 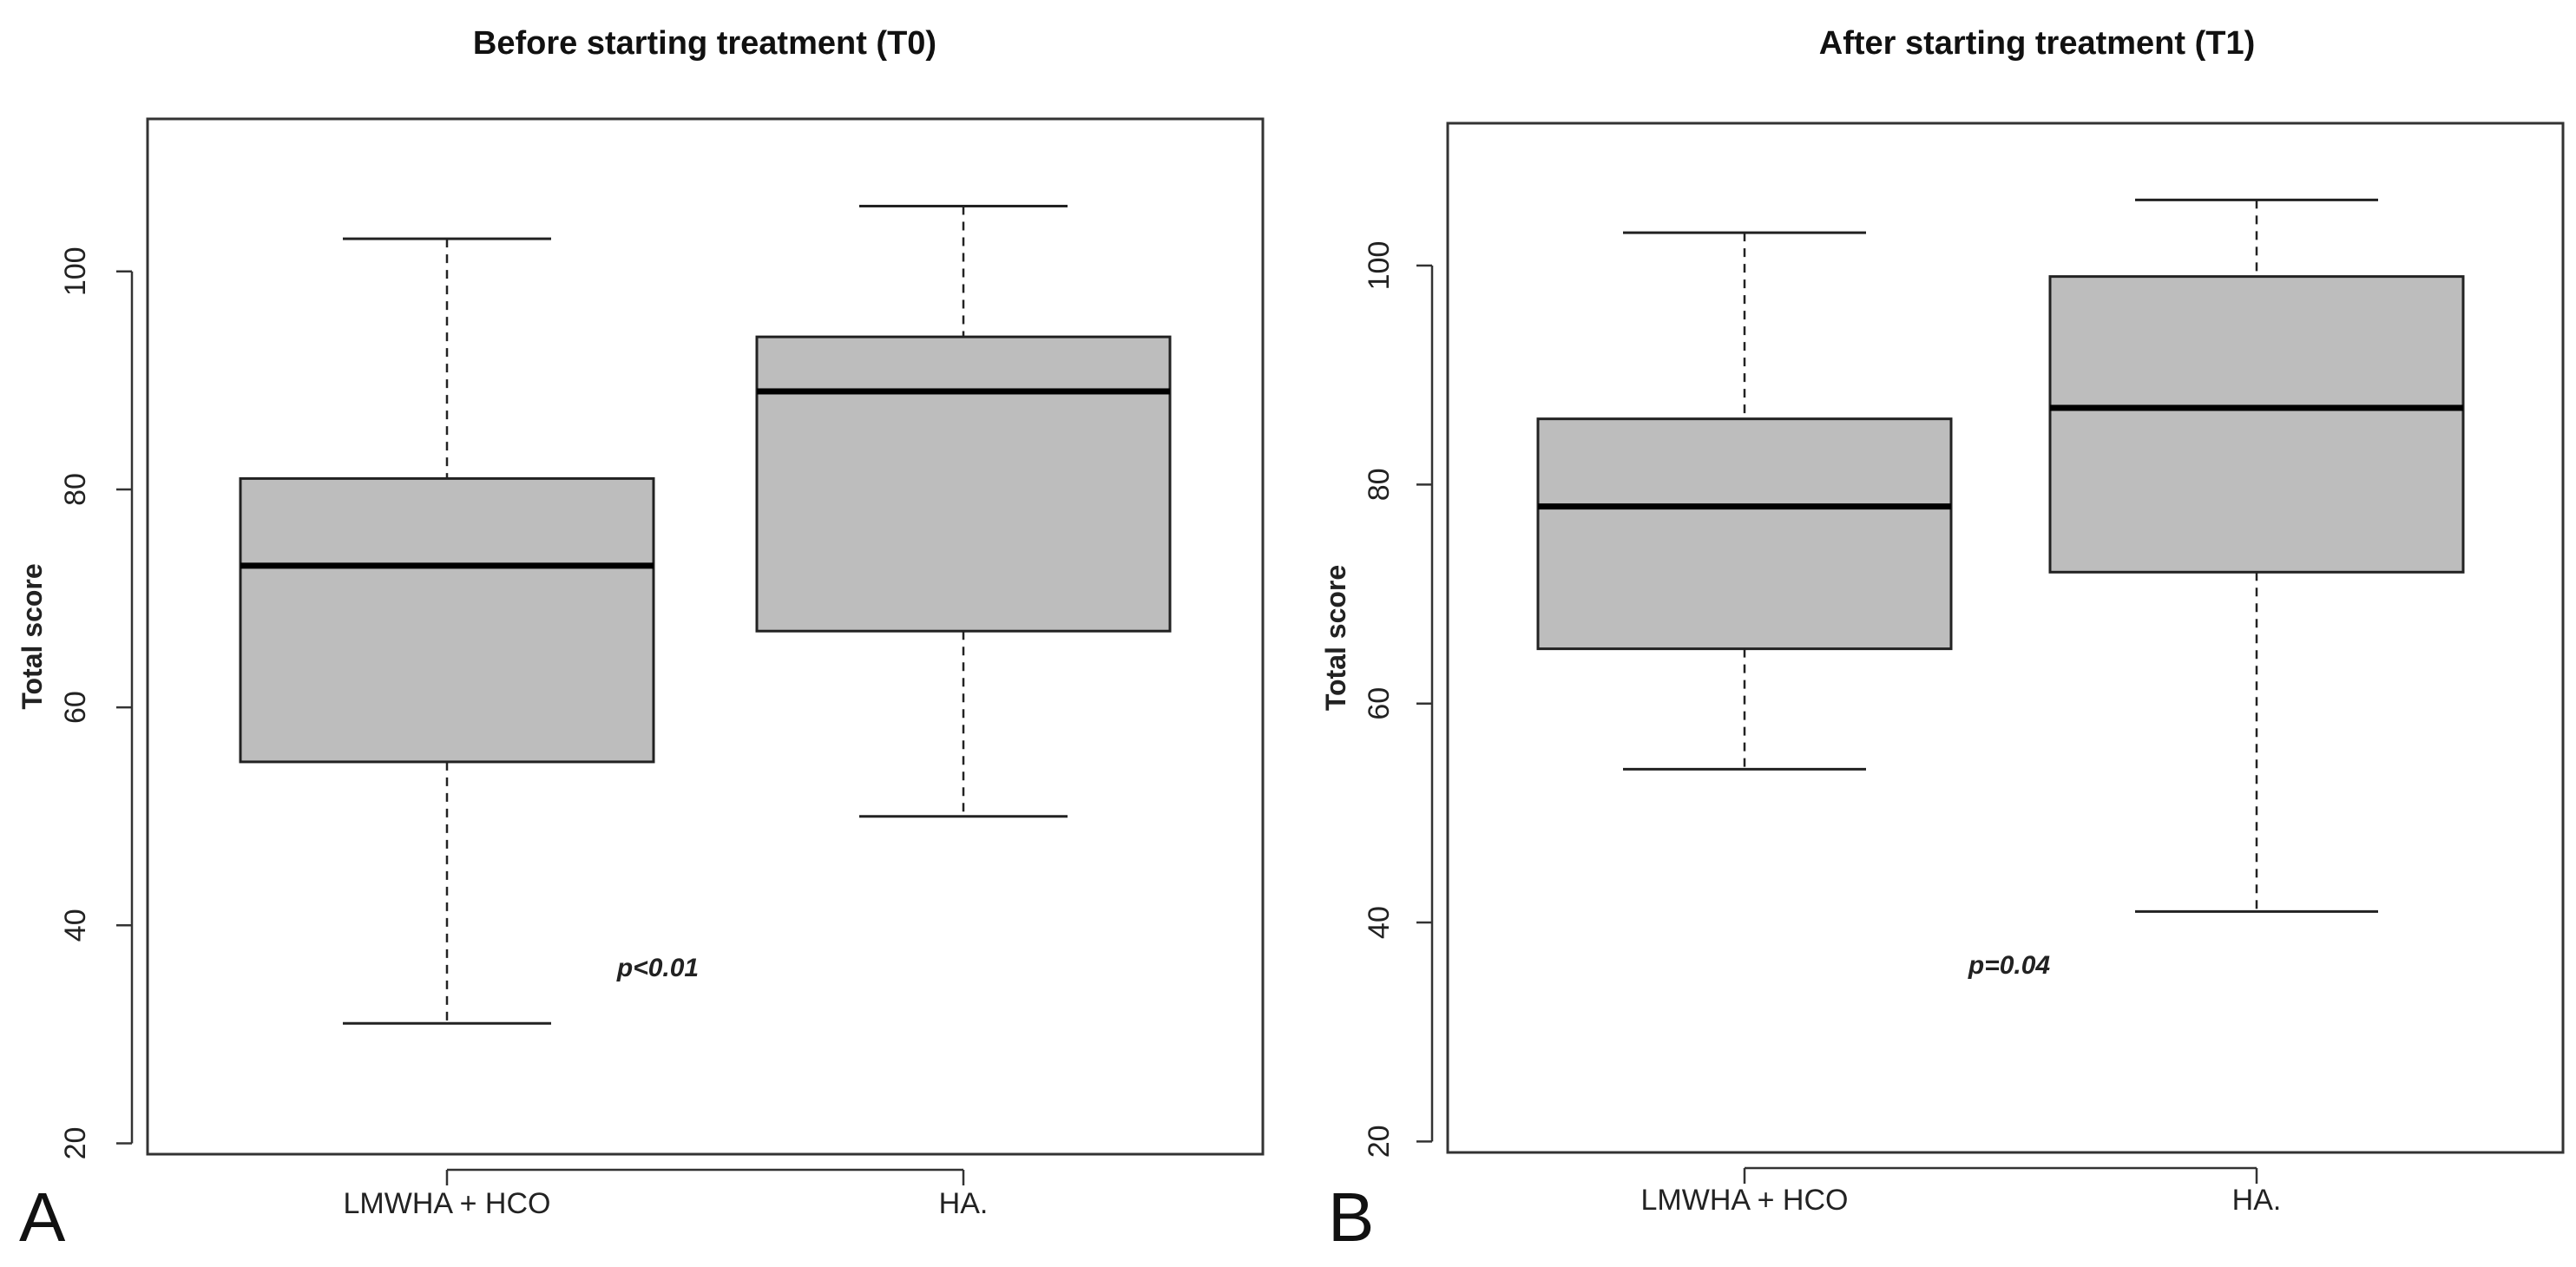 What do you see at coordinates (2037, 43) in the screenshot?
I see `chart-title: After starting treatment (T1)` at bounding box center [2037, 43].